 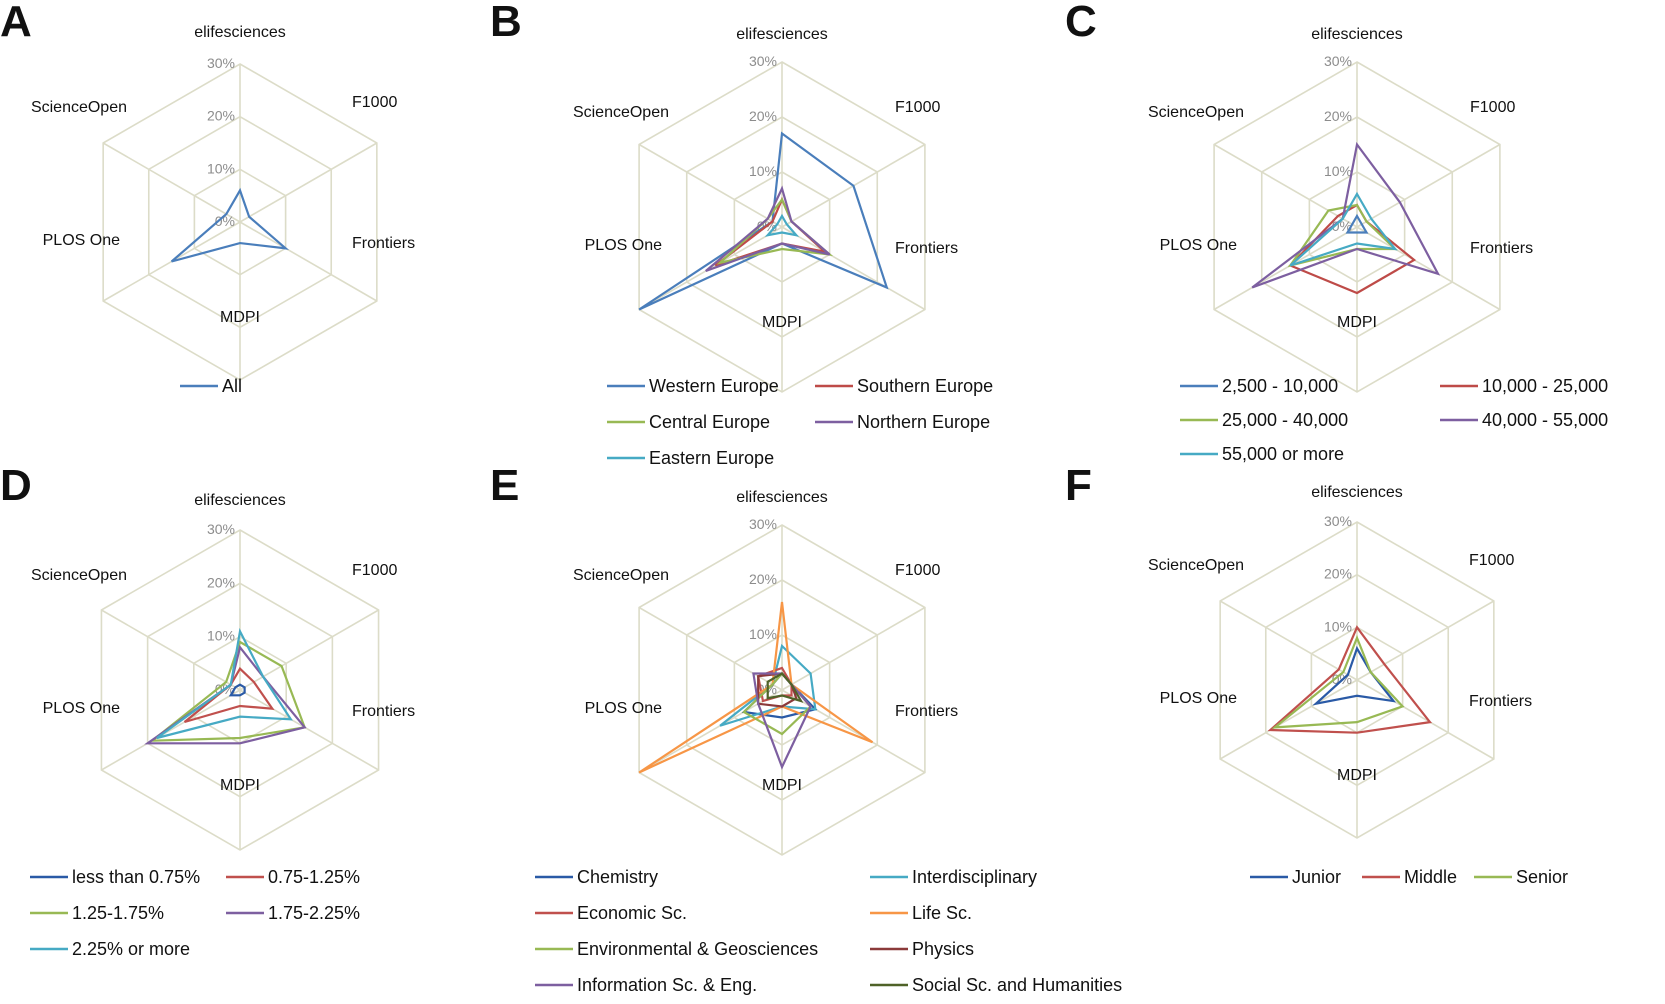 I want to click on panel-letter: C, so click(x=1081, y=23).